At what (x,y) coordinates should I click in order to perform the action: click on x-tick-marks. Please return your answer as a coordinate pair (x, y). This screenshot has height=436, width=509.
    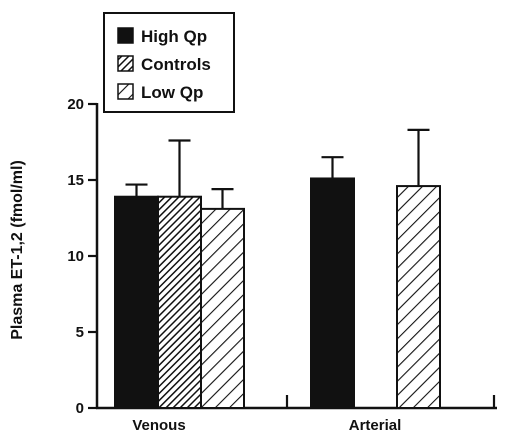
    Looking at the image, I should click on (390, 401).